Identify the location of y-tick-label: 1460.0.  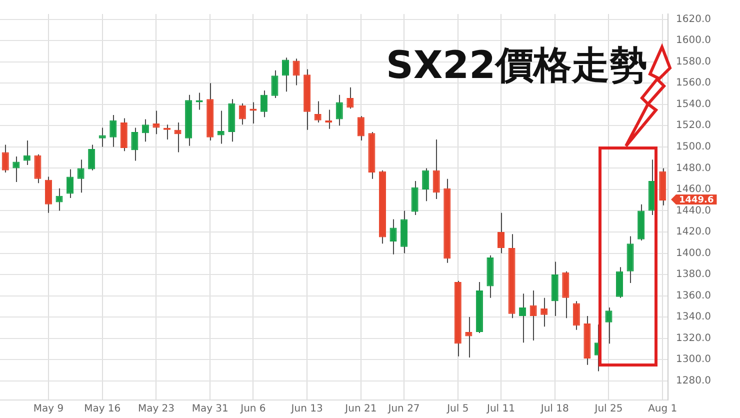
(693, 190).